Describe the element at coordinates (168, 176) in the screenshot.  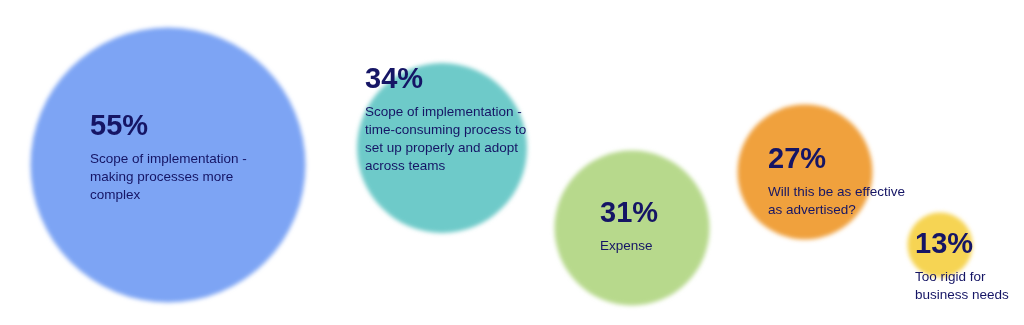
I see `category-label: Scope of implementation - making processes more complex` at that location.